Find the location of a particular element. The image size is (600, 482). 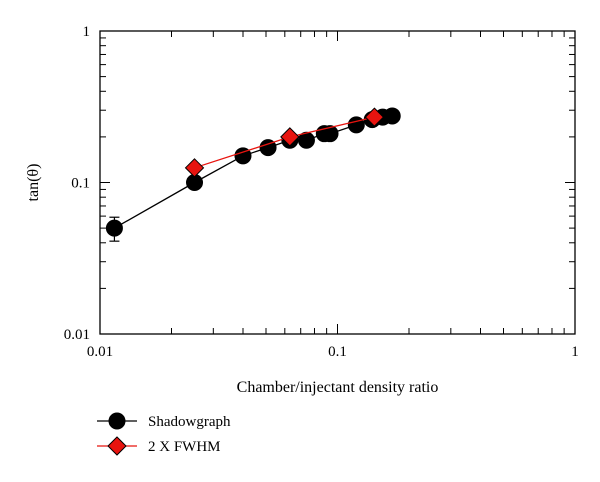

y-axis-title: tan(θ) is located at coordinates (33, 183).